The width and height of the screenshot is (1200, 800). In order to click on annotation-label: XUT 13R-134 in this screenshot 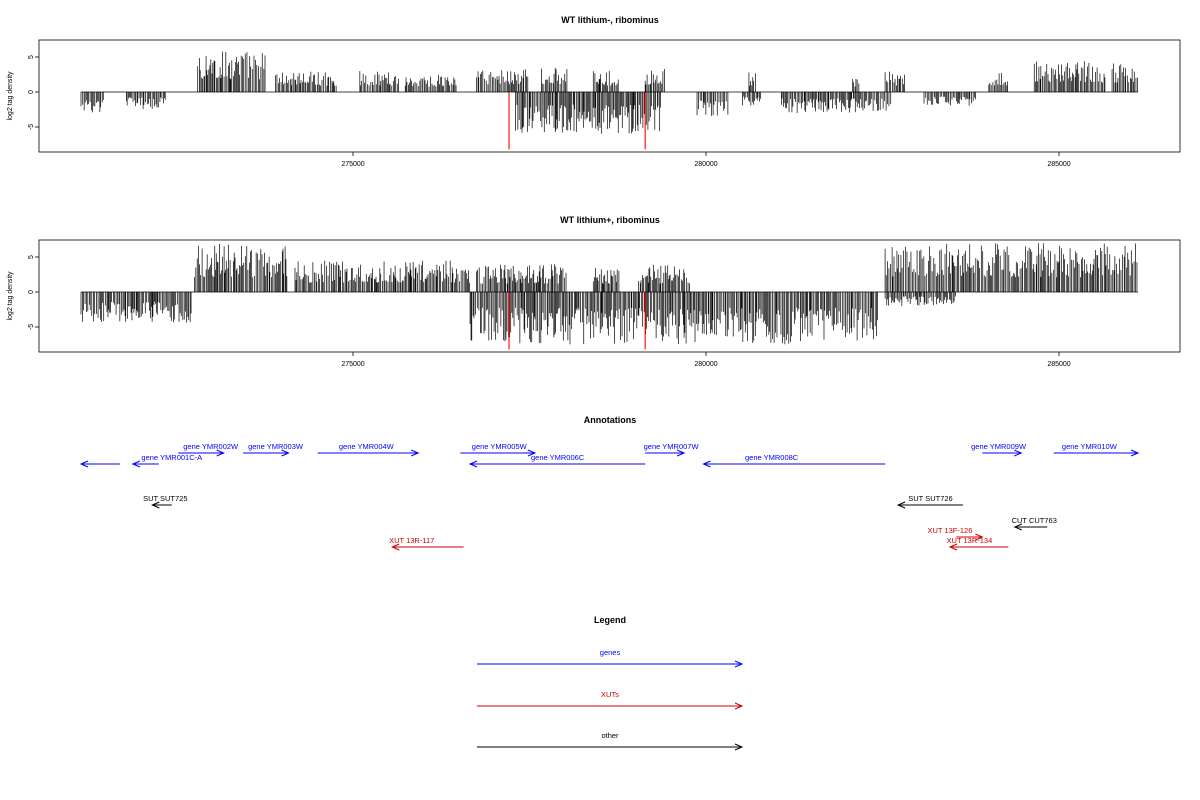, I will do `click(970, 540)`.